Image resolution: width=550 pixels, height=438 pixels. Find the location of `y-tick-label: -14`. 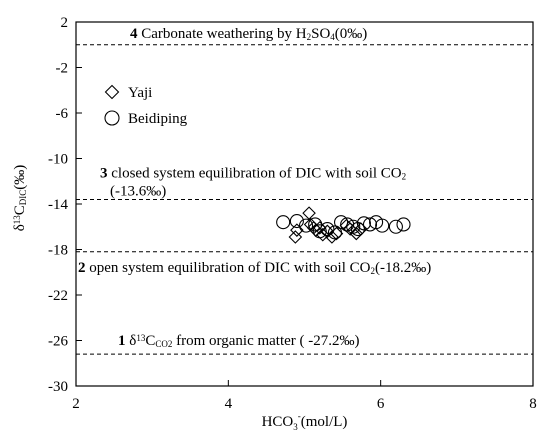

y-tick-label: -14 is located at coordinates (58, 205).